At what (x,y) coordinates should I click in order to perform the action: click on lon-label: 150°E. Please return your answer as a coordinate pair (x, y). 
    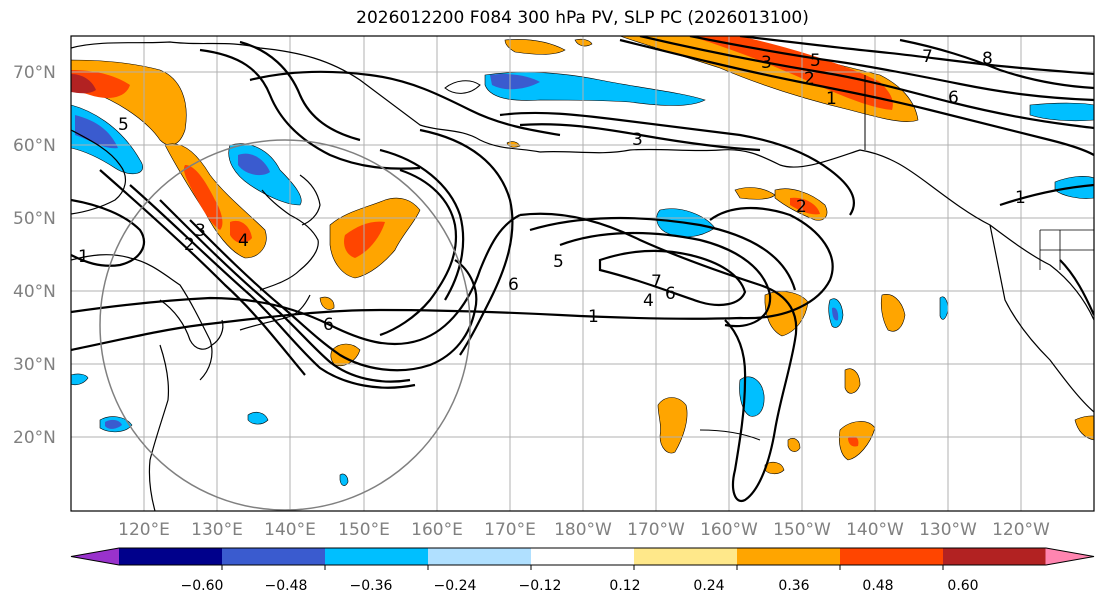
    Looking at the image, I should click on (364, 530).